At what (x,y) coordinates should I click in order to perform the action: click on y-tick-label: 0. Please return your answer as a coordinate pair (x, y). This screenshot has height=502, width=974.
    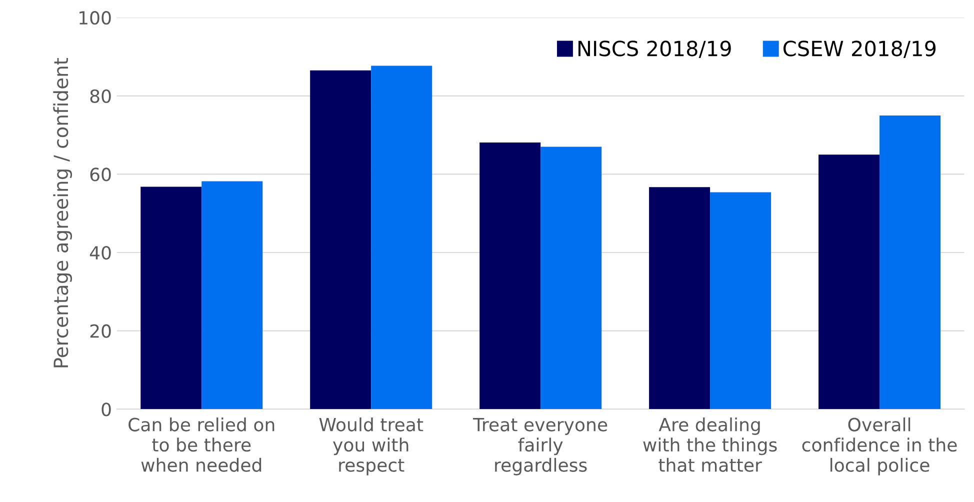
    Looking at the image, I should click on (106, 409).